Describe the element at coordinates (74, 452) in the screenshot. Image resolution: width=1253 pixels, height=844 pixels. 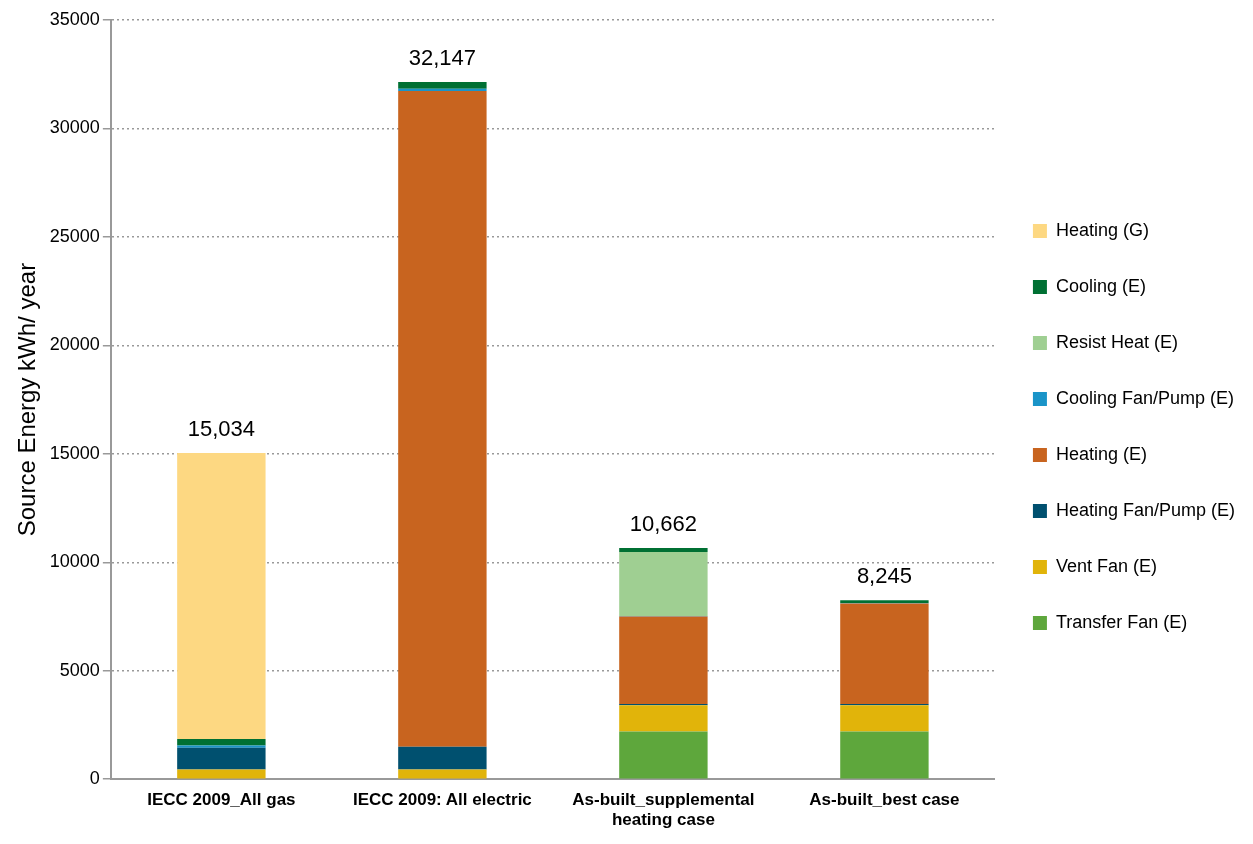
I see `y-tick-label: 15000` at that location.